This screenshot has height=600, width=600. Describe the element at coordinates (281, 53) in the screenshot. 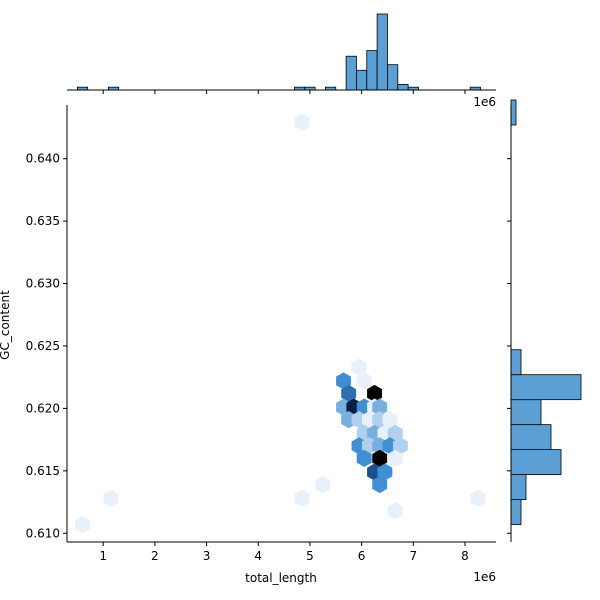

I see `top-marginal-histogram` at that location.